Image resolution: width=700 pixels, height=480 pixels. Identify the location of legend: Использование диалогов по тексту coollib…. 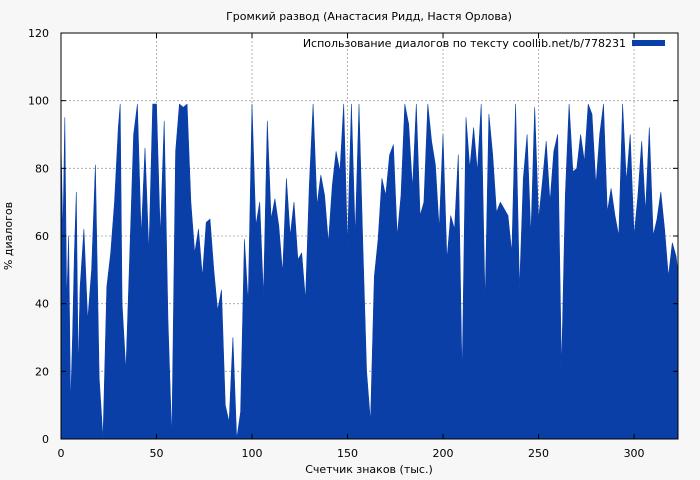
(484, 43).